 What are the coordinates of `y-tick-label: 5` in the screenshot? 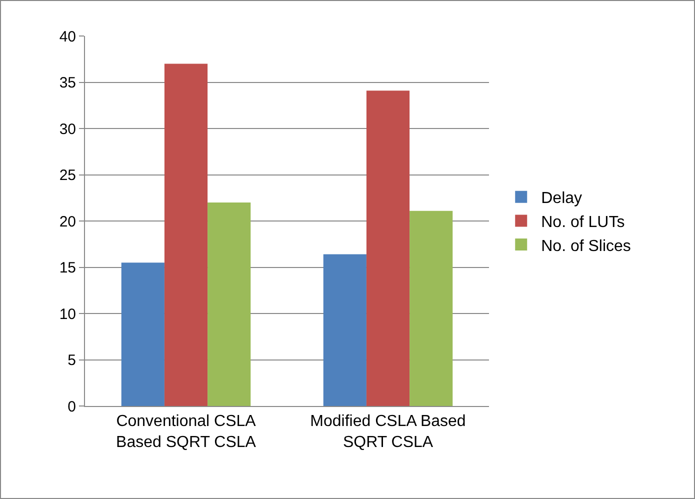 It's located at (72, 360).